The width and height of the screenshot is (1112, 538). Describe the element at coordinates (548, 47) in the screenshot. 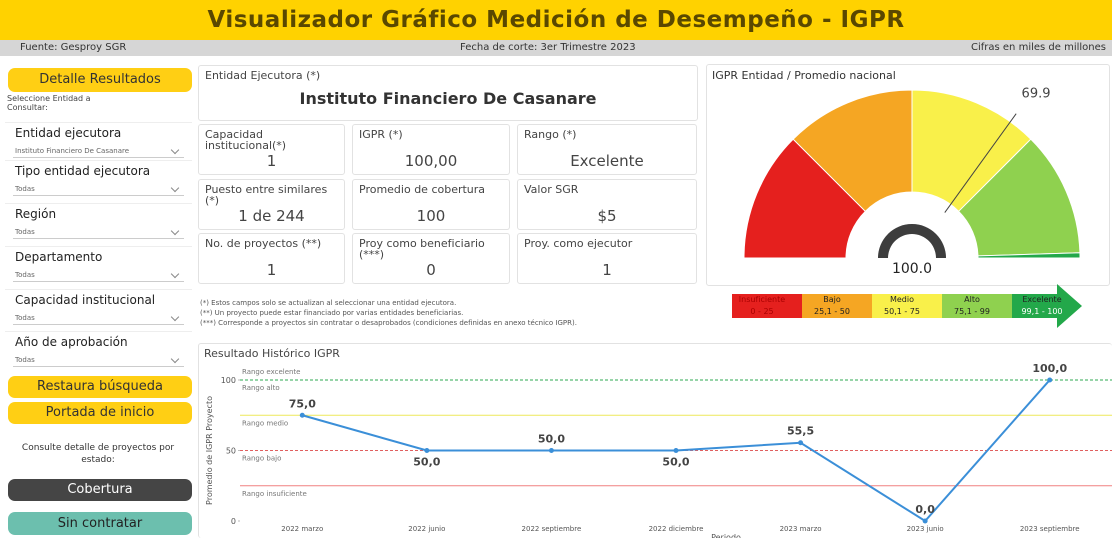

I see `cutoff-date: Fecha de corte: 3er Trimestre 2023` at that location.